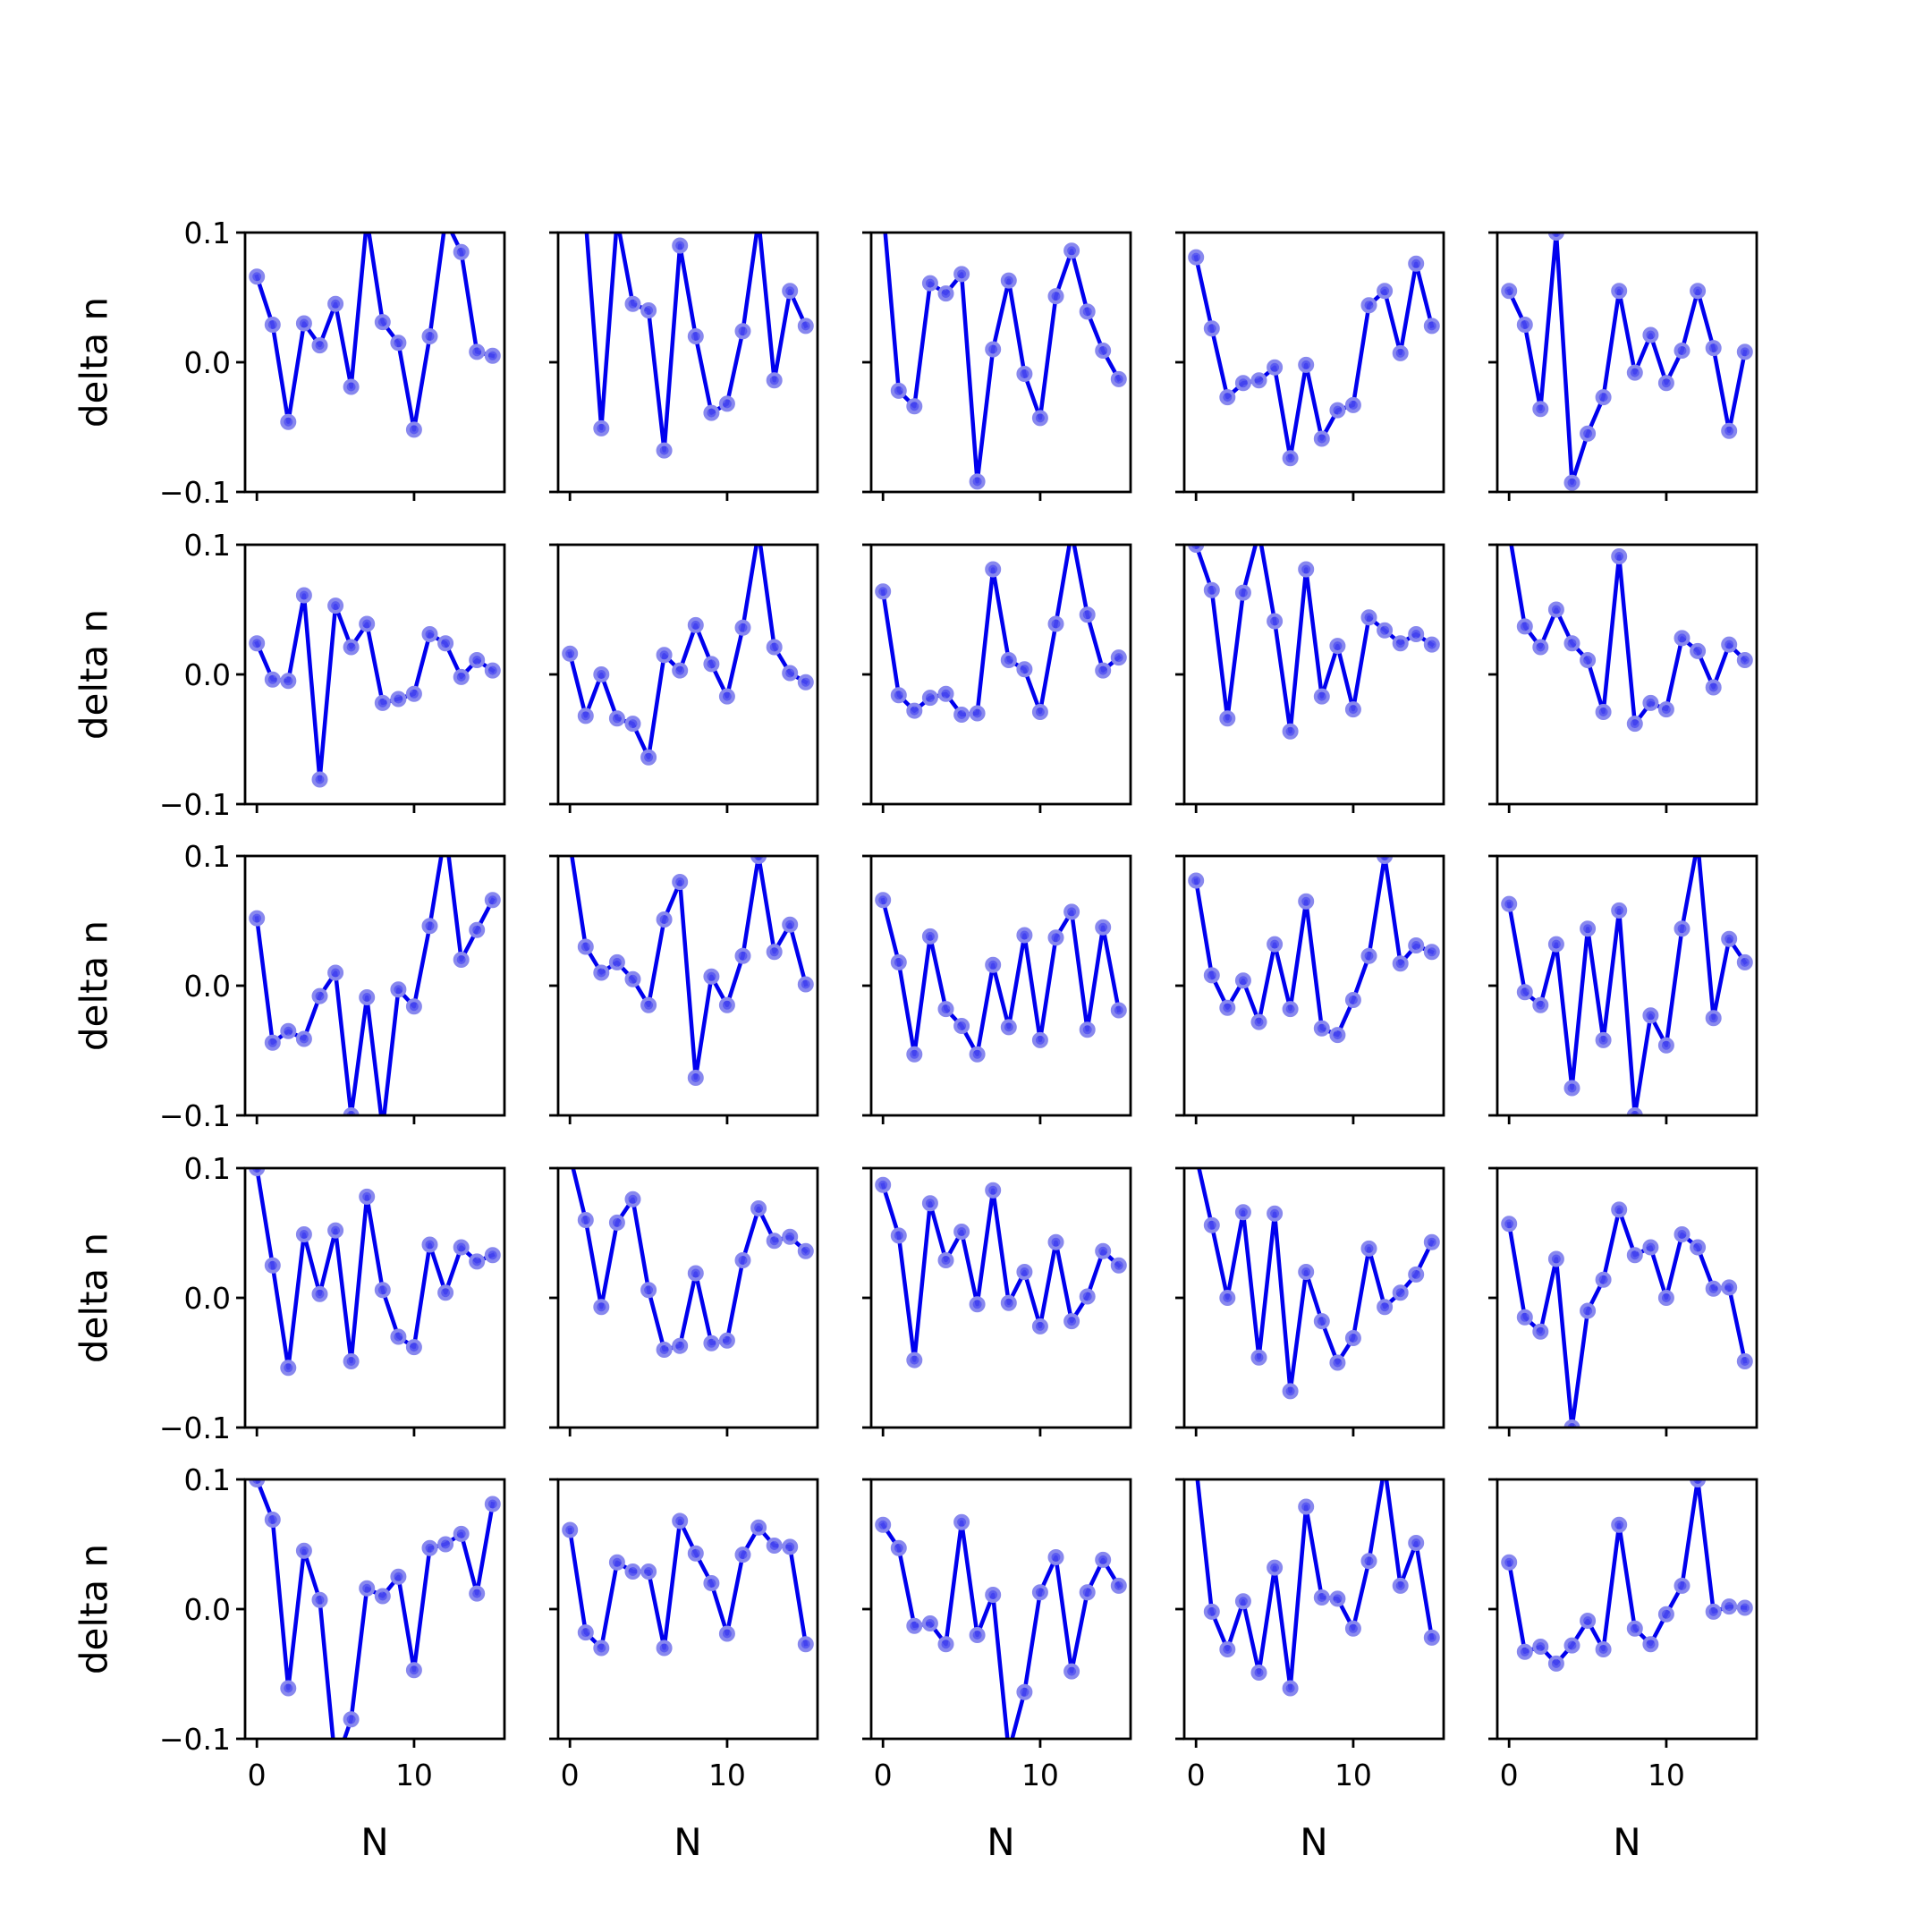  What do you see at coordinates (207, 986) in the screenshot?
I see `y-tick-label: 0.0` at bounding box center [207, 986].